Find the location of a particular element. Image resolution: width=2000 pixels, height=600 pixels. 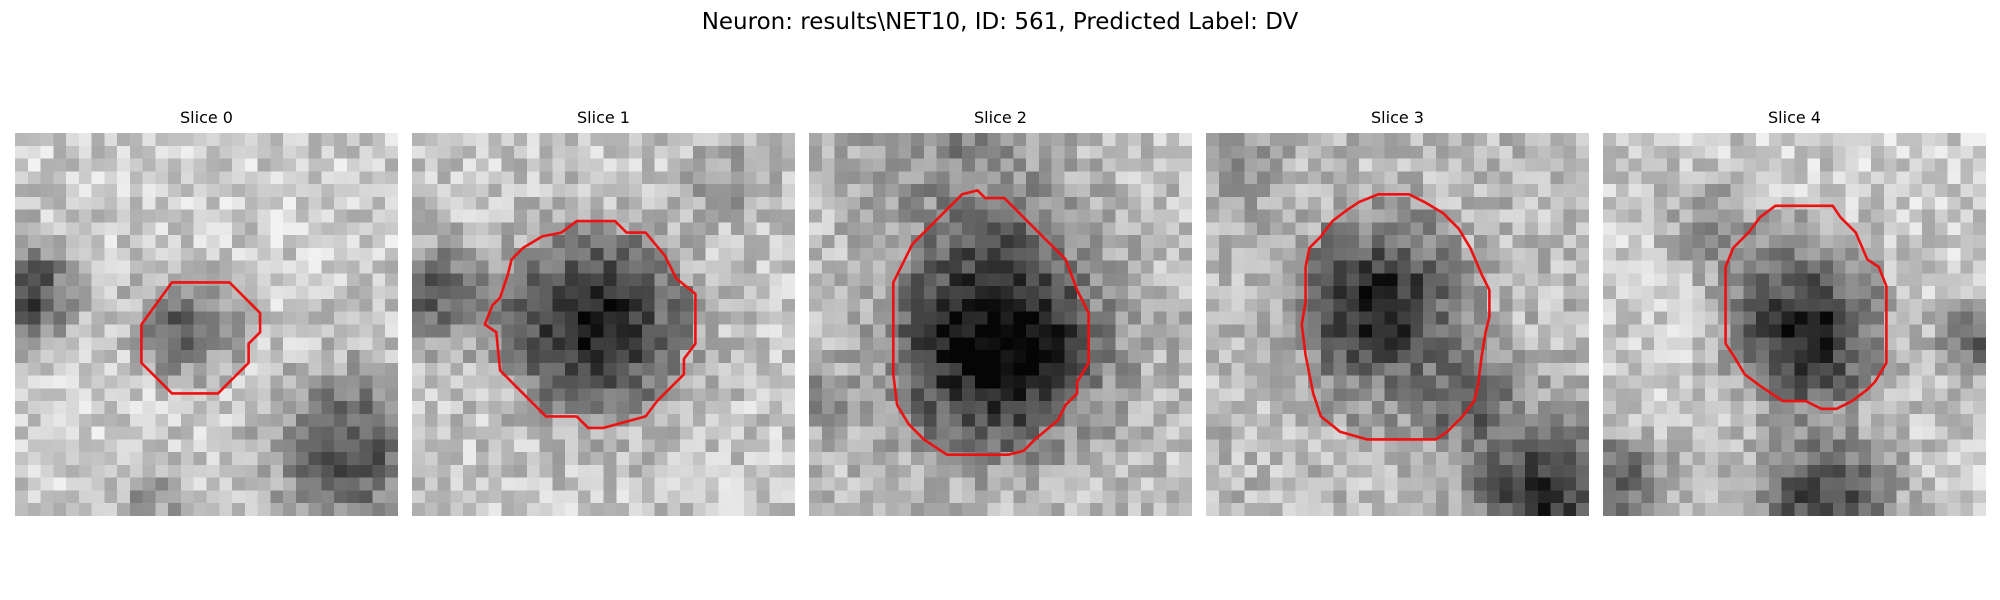

slice-title-4: Slice 4 is located at coordinates (1794, 117).